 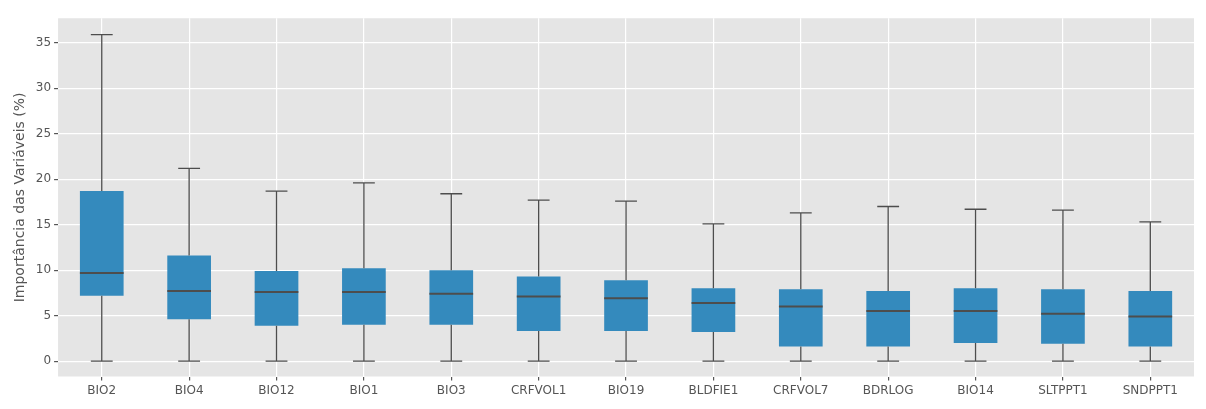 I want to click on x-tick-label: SNDPPT1, so click(x=1150, y=389).